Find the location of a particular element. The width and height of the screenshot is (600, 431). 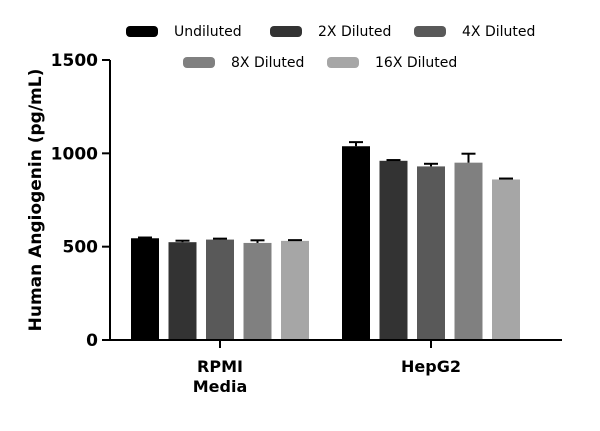

legend-label: 2X Diluted is located at coordinates (354, 32).